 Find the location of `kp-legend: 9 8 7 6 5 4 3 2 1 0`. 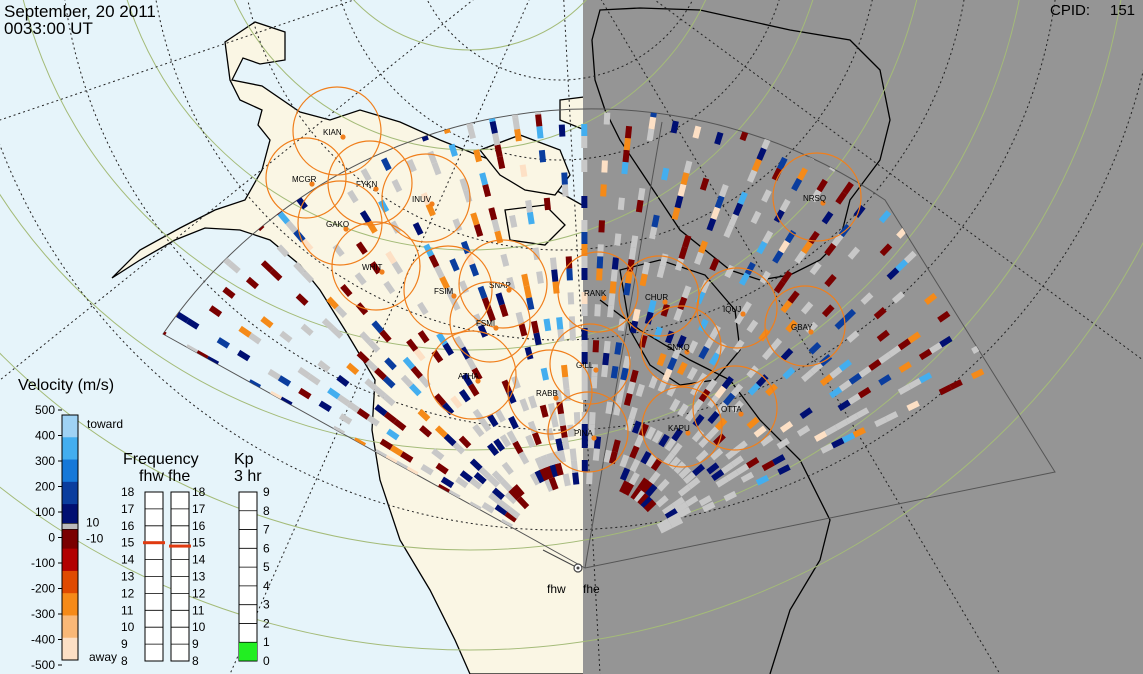

kp-legend: 9 8 7 6 5 4 3 2 1 0 is located at coordinates (254, 576).